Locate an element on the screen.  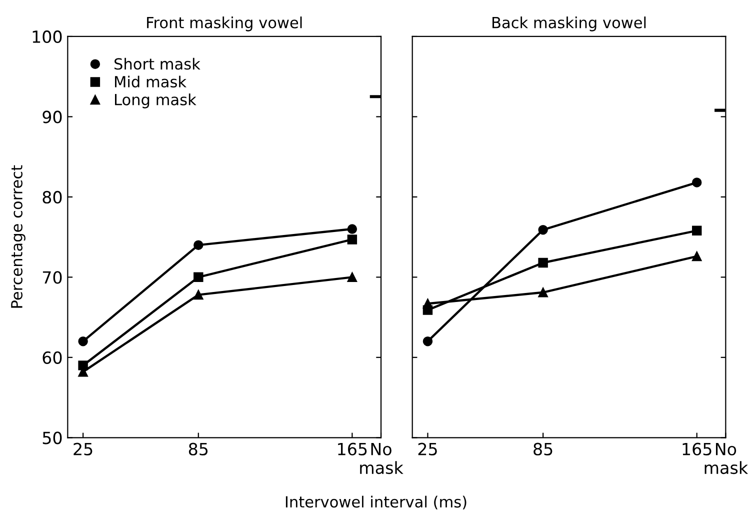
legend-label: Mid mask is located at coordinates (150, 82).